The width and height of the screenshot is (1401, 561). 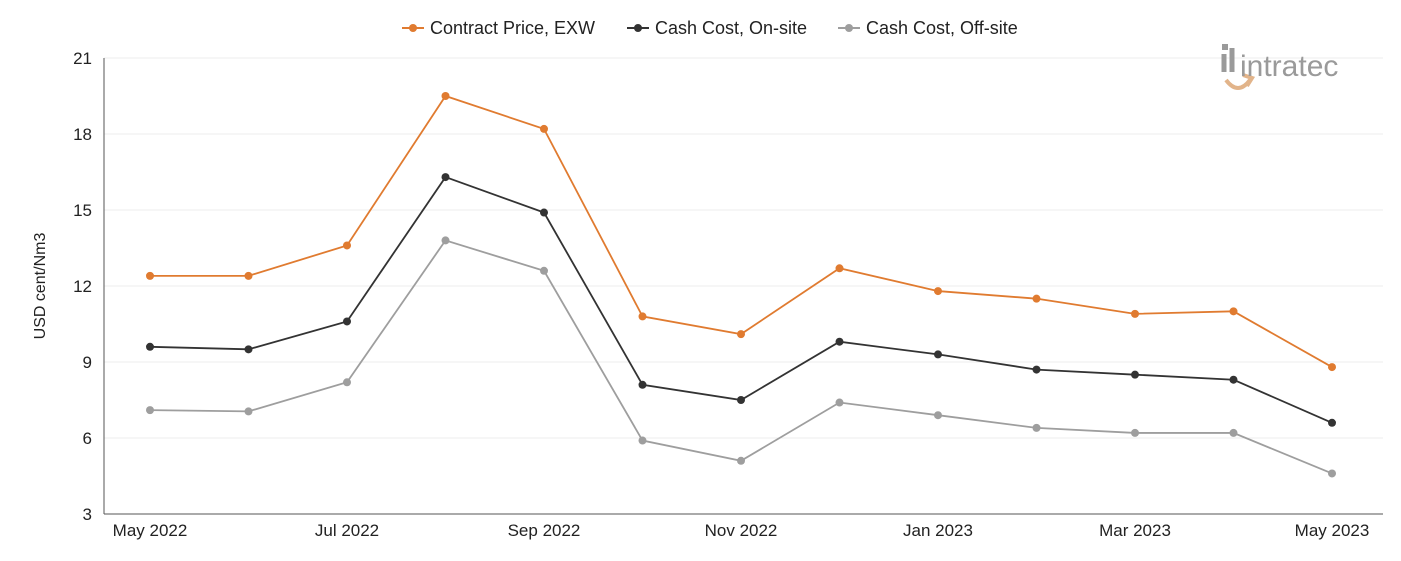 What do you see at coordinates (1238, 67) in the screenshot?
I see `intratec-logo-icon` at bounding box center [1238, 67].